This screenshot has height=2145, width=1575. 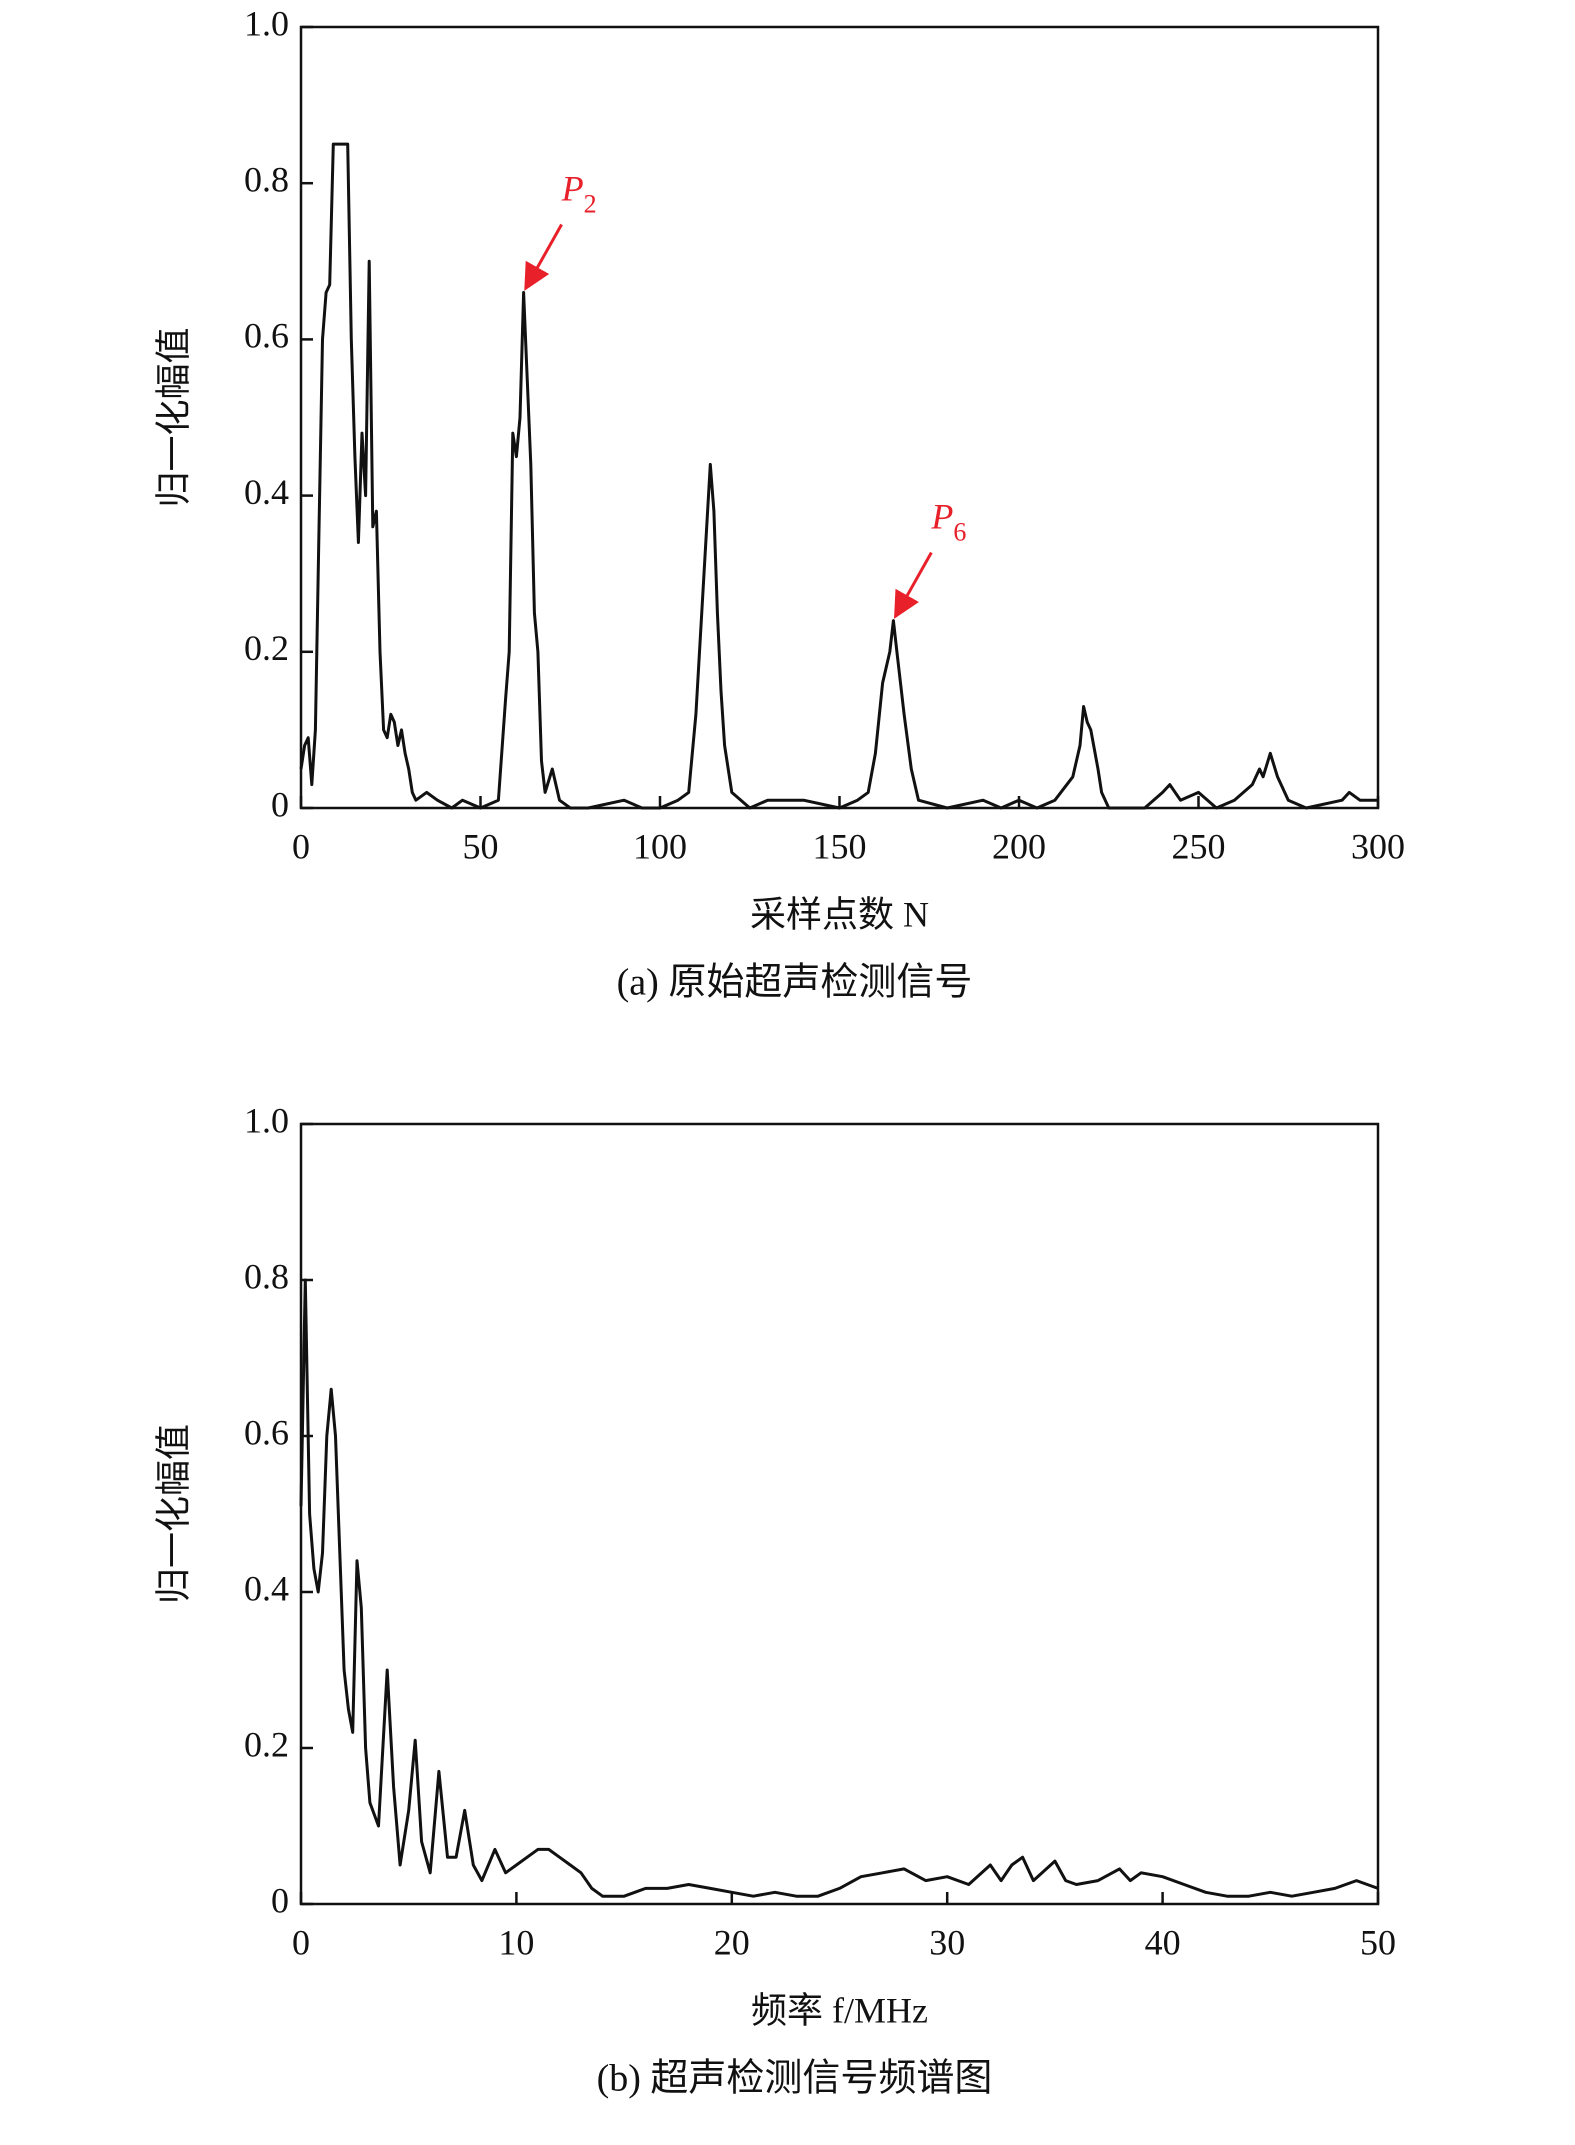 What do you see at coordinates (840, 846) in the screenshot?
I see `x-tick-label: 150` at bounding box center [840, 846].